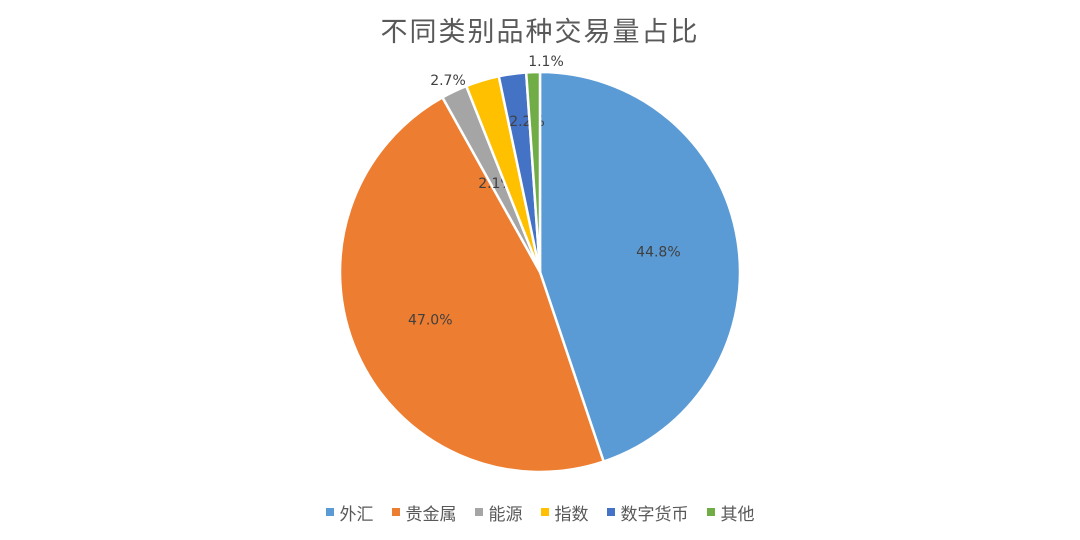  What do you see at coordinates (431, 514) in the screenshot?
I see `legend-label-2: 贵金属` at bounding box center [431, 514].